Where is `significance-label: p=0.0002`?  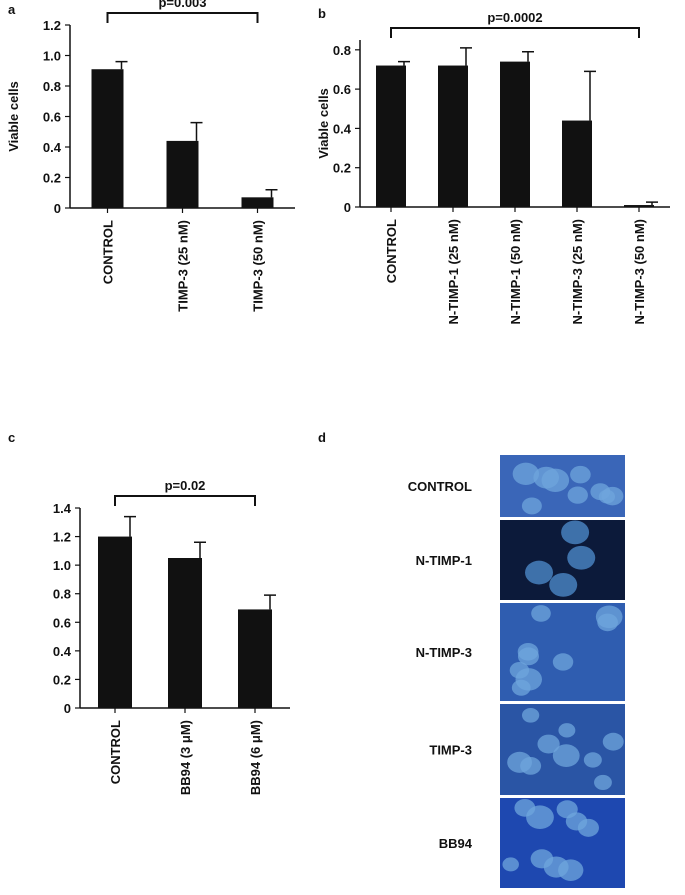 significance-label: p=0.0002 is located at coordinates (514, 17).